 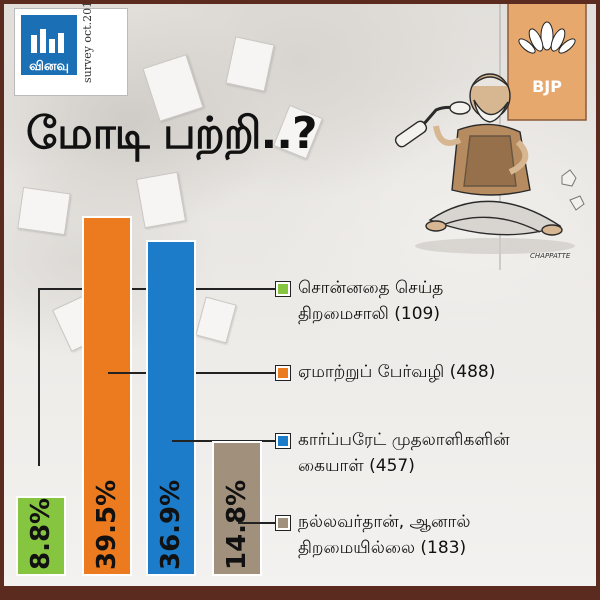 I want to click on legend-text: கார்ப்பரேட் முதலாளிகளின், so click(x=404, y=440).